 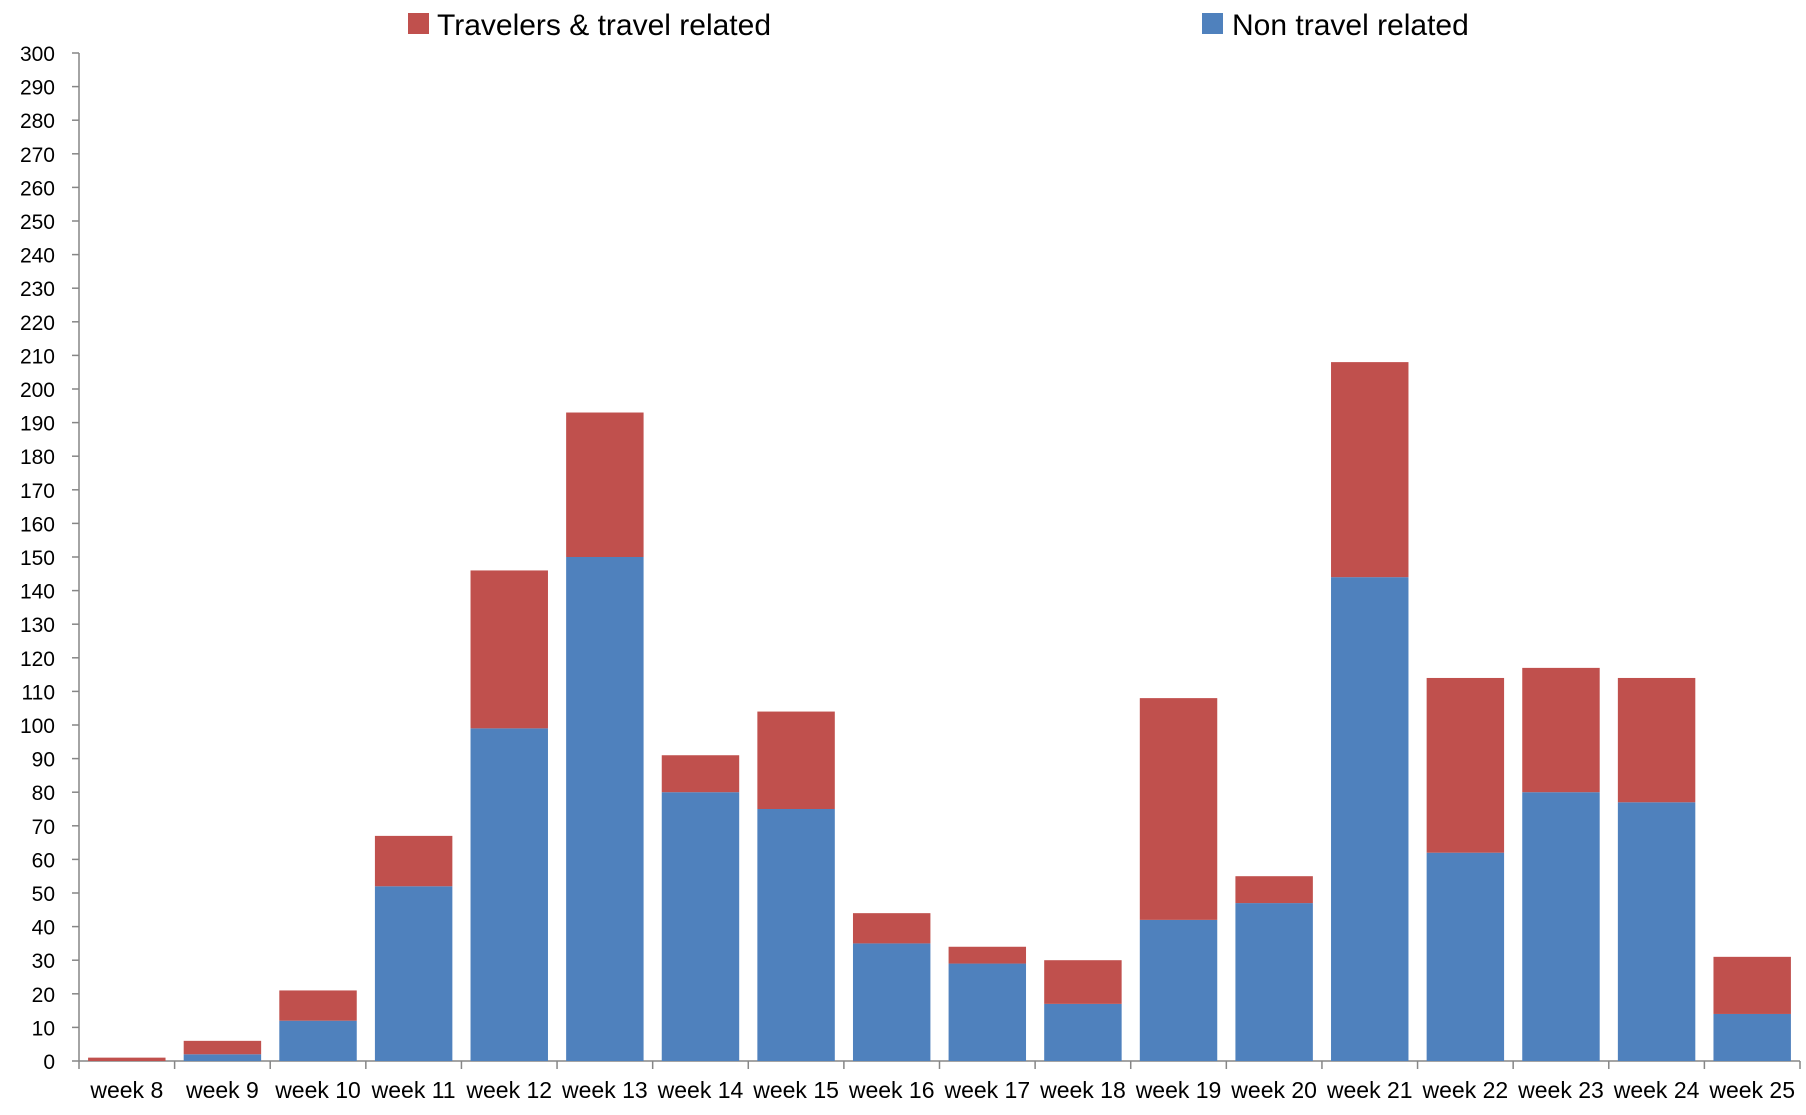 I want to click on y-tick-label: 190, so click(x=37, y=424).